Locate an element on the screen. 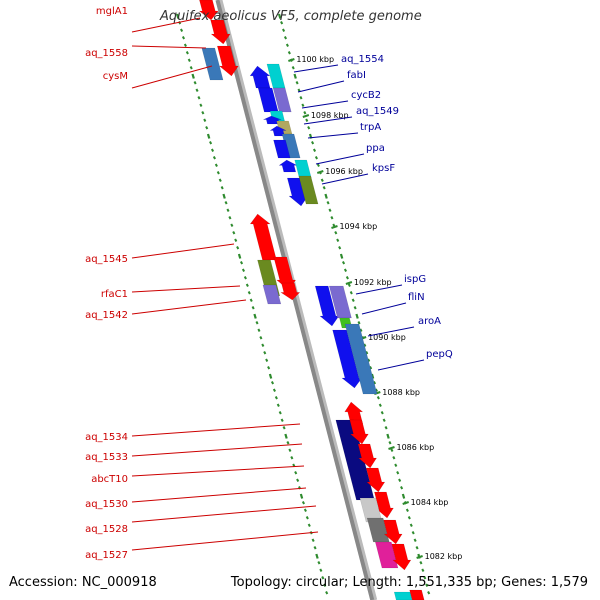 This screenshot has width=600, height=600. gene-label-right: cycB2 is located at coordinates (366, 95).